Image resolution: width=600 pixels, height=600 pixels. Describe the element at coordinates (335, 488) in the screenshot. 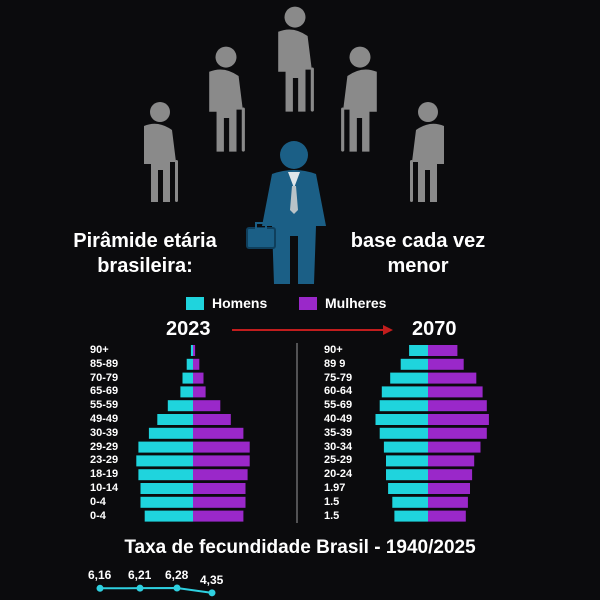

I see `age-label: 1.97` at that location.